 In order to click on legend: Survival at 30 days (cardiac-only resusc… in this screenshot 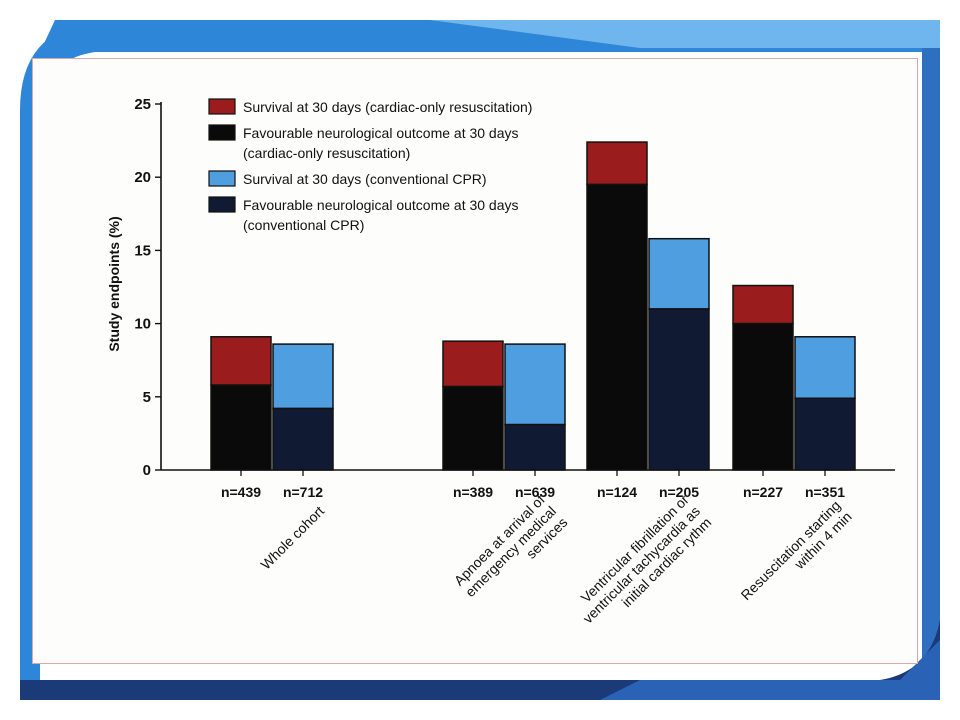, I will do `click(370, 165)`.